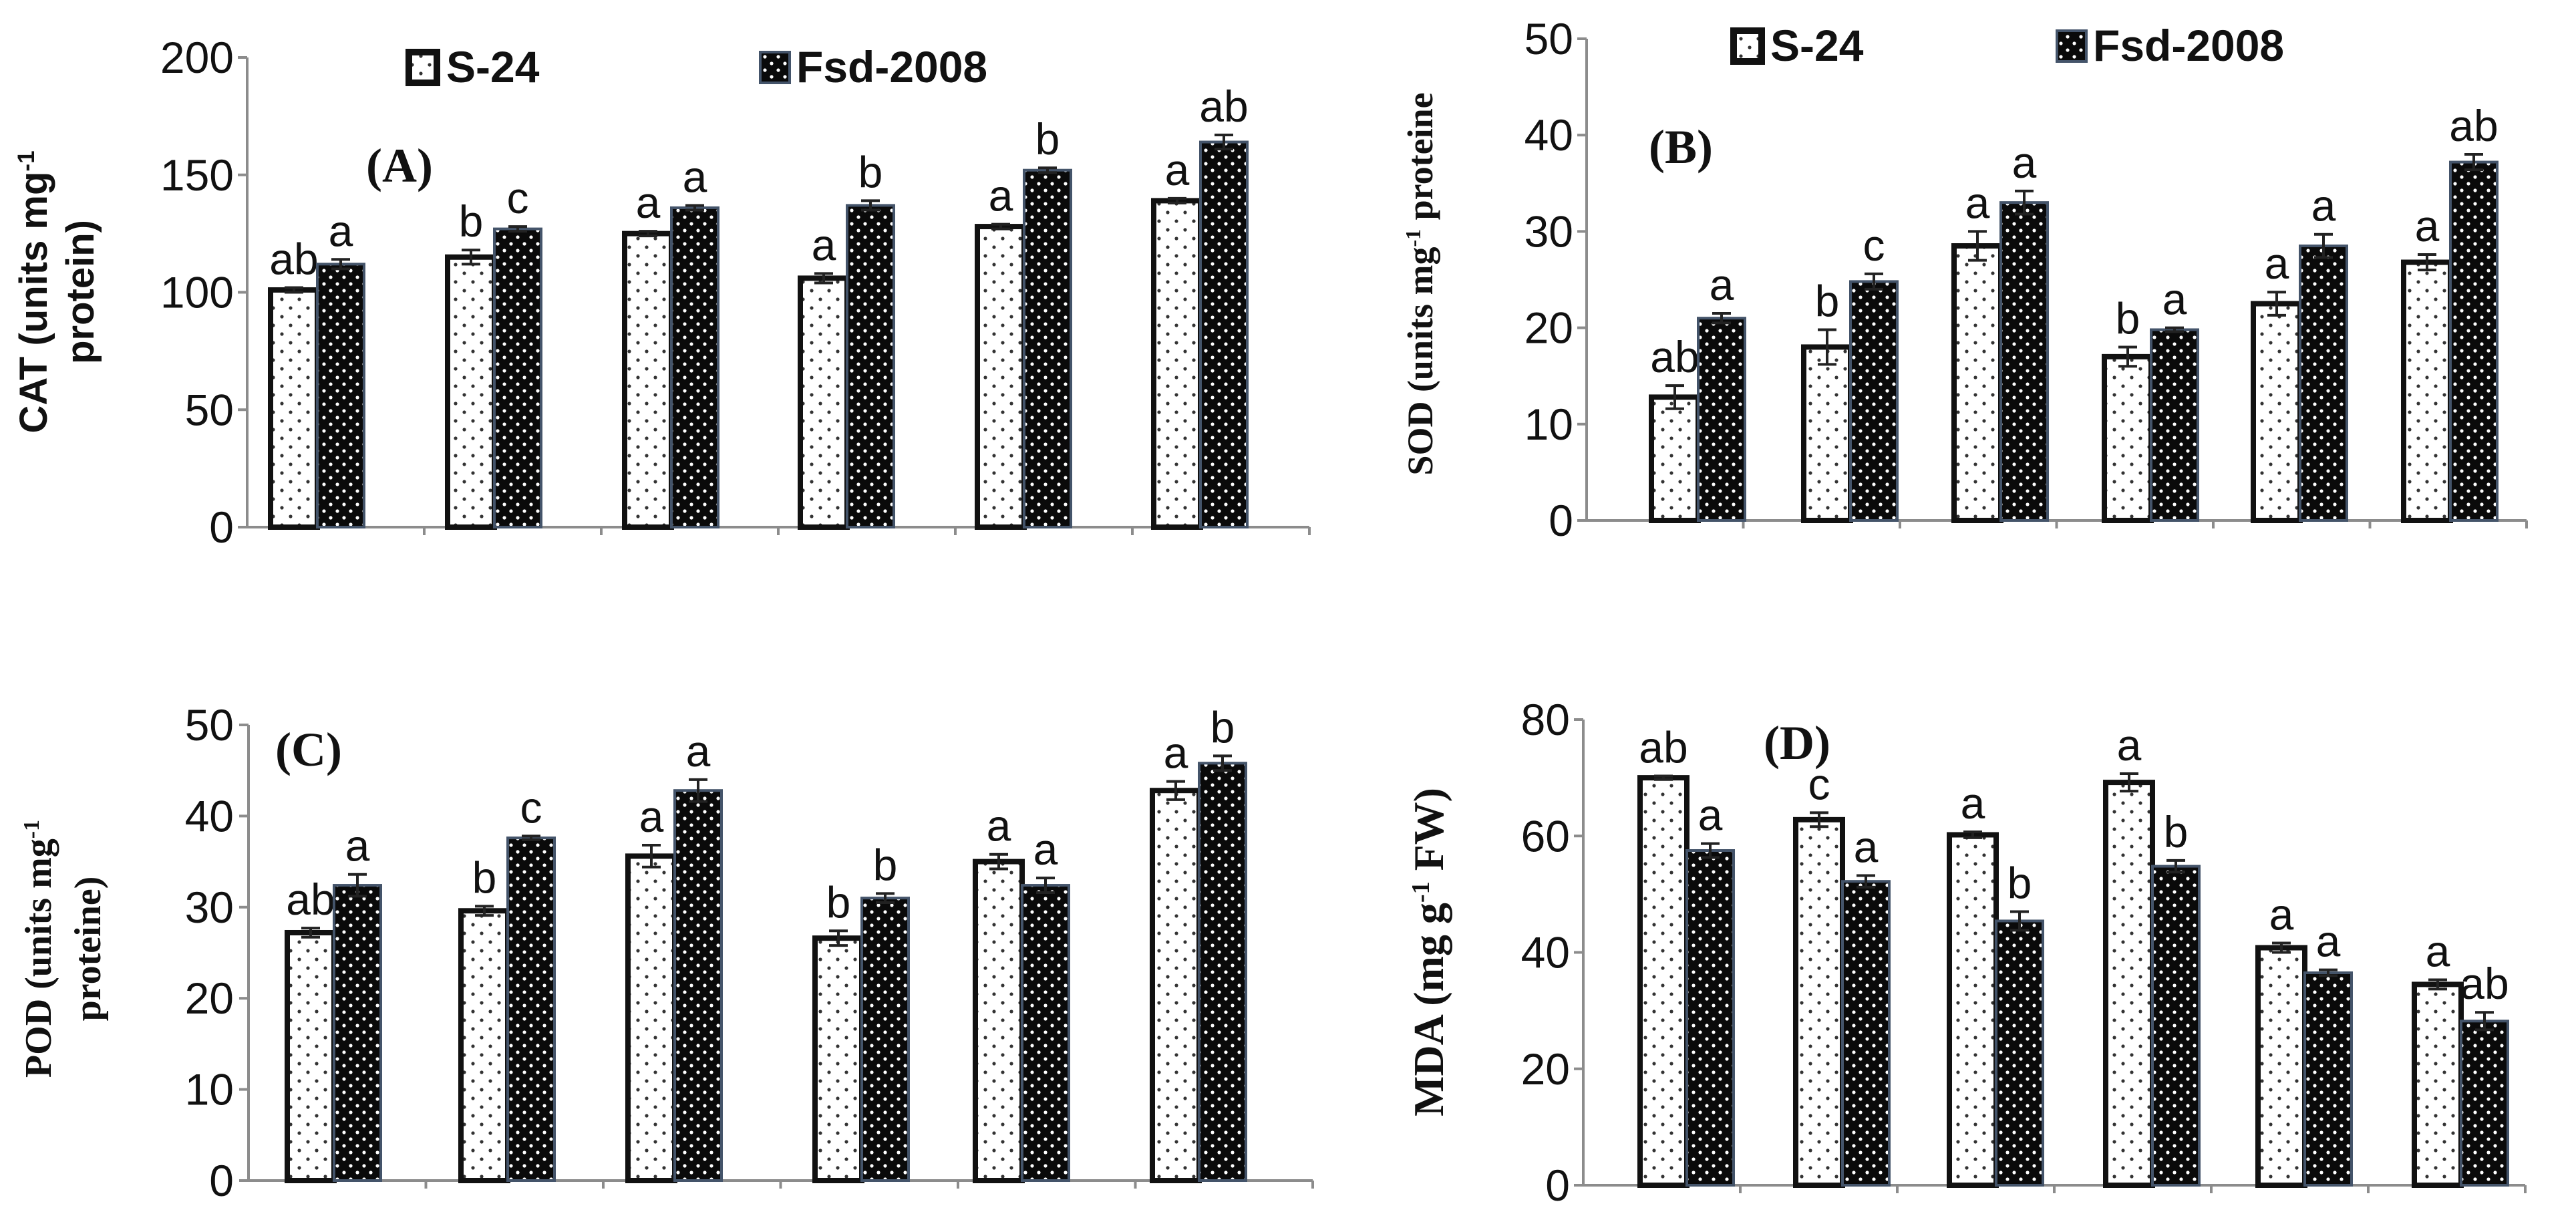 The height and width of the screenshot is (1232, 2576). Describe the element at coordinates (1722, 284) in the screenshot. I see `sig-label-b-1-1: a` at that location.